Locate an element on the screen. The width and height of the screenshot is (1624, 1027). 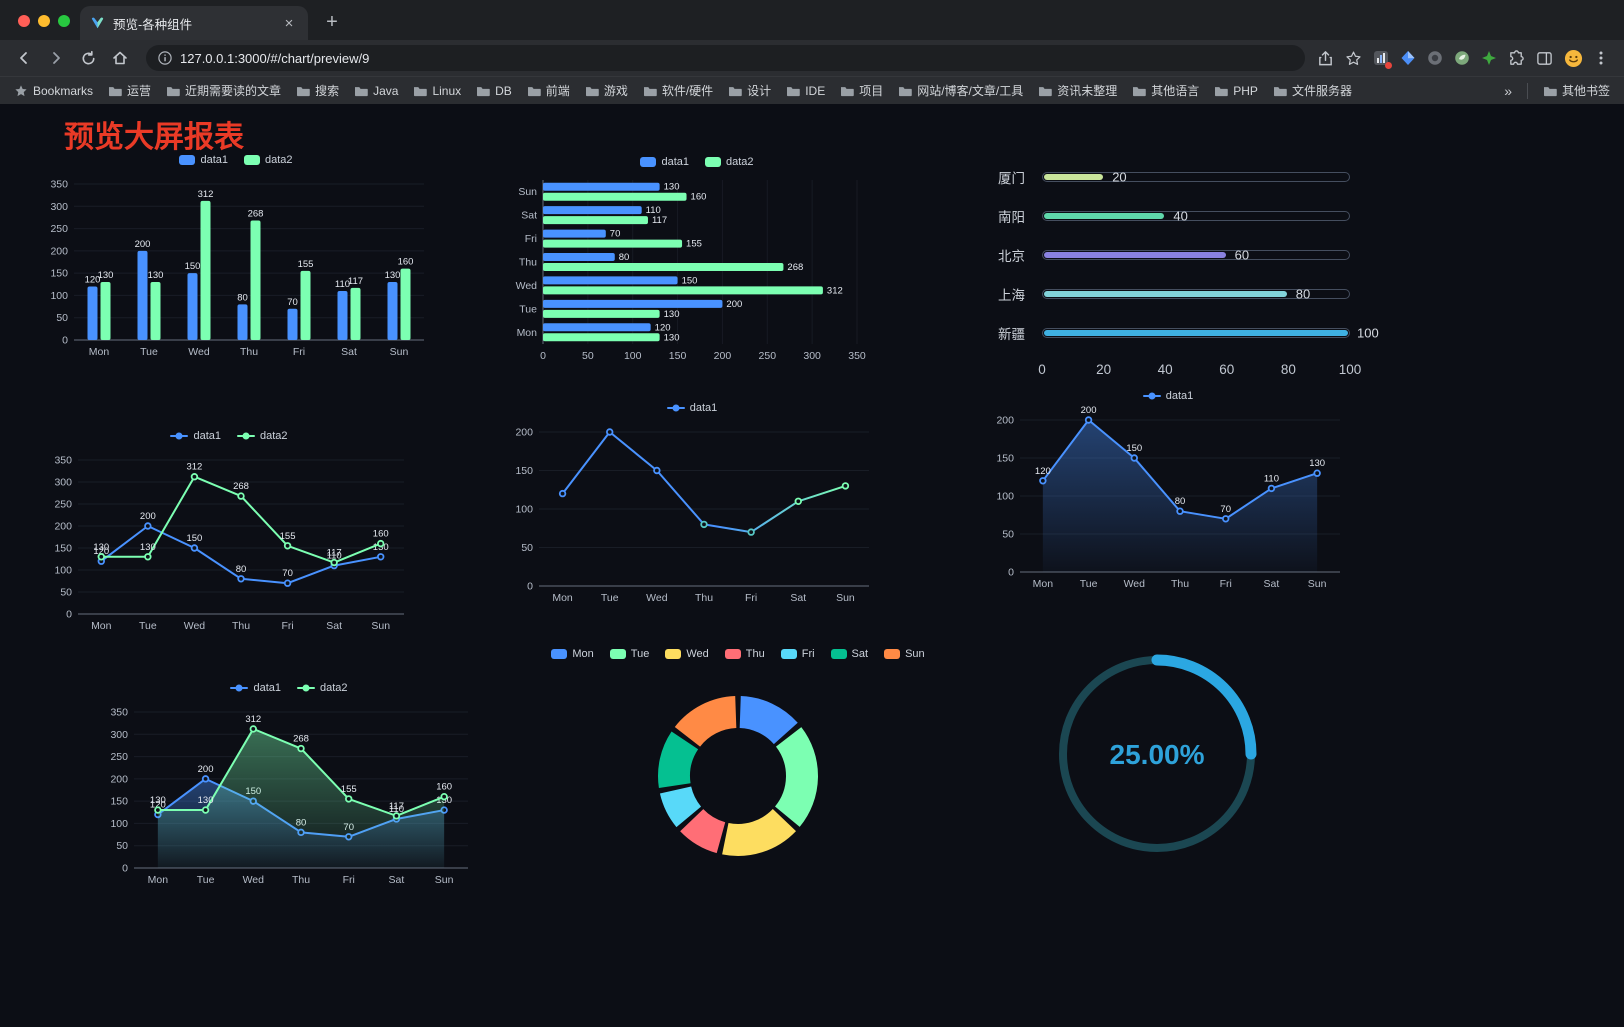
bookmark-folder-item: DB is located at coordinates (494, 91).